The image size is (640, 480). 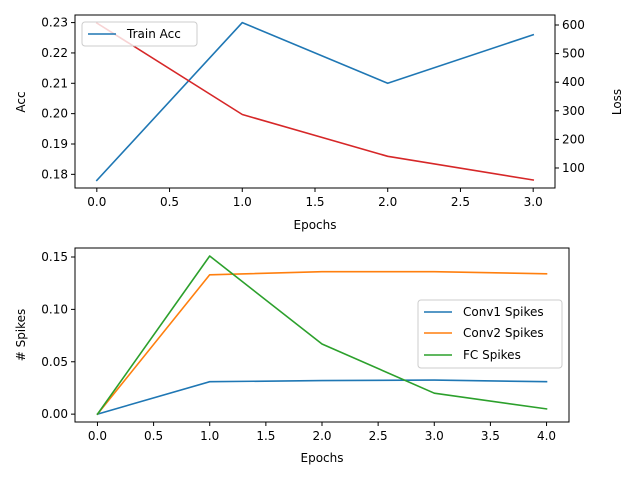 What do you see at coordinates (314, 202) in the screenshot?
I see `accuracy-loss-x-tick-label: 1.5` at bounding box center [314, 202].